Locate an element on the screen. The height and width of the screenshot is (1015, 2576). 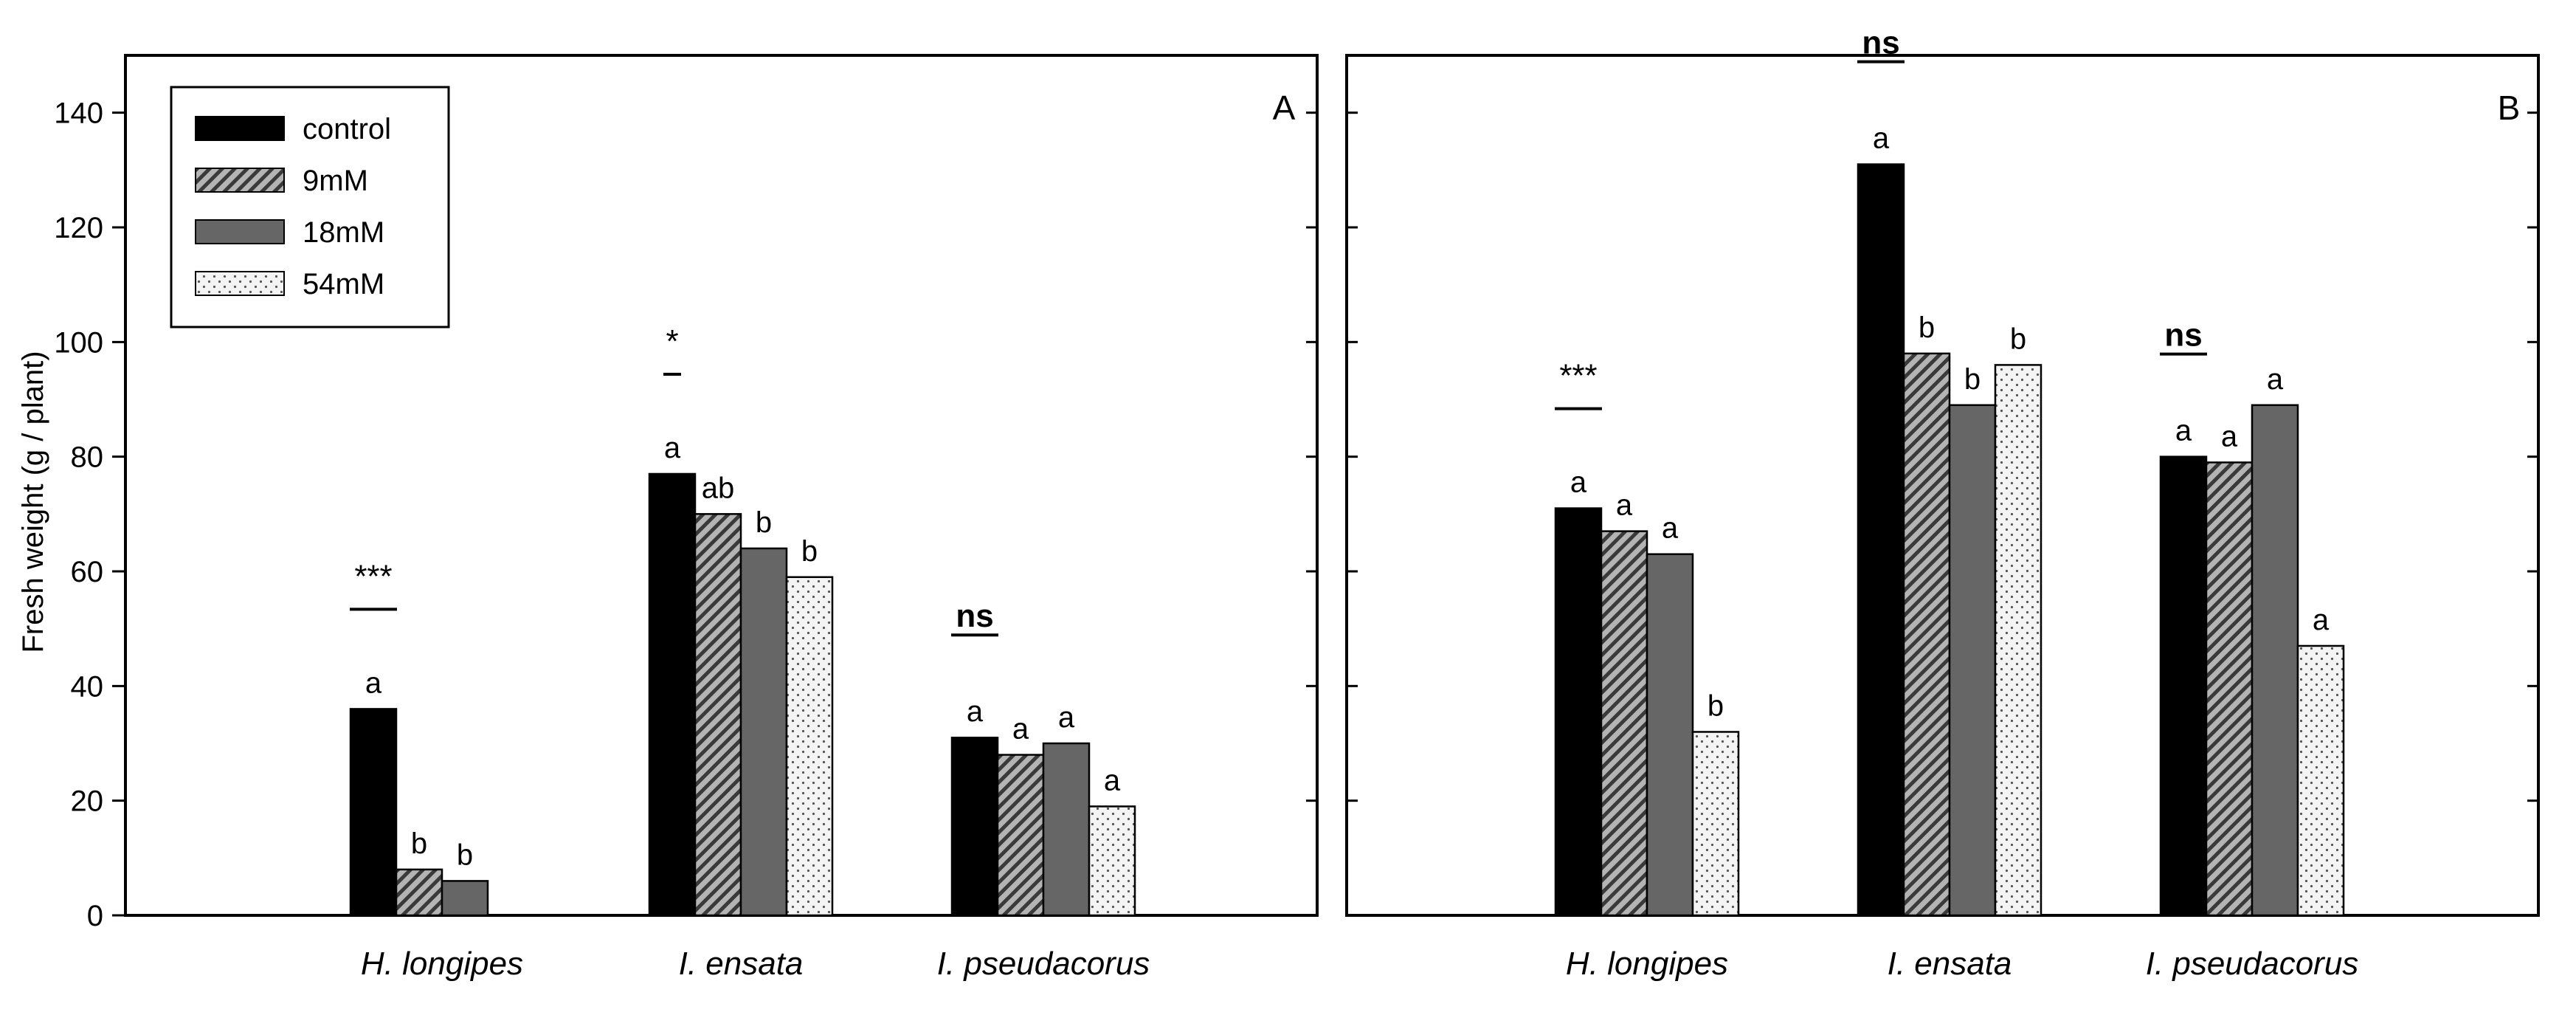
bar-A-0-9mM is located at coordinates (419, 892).